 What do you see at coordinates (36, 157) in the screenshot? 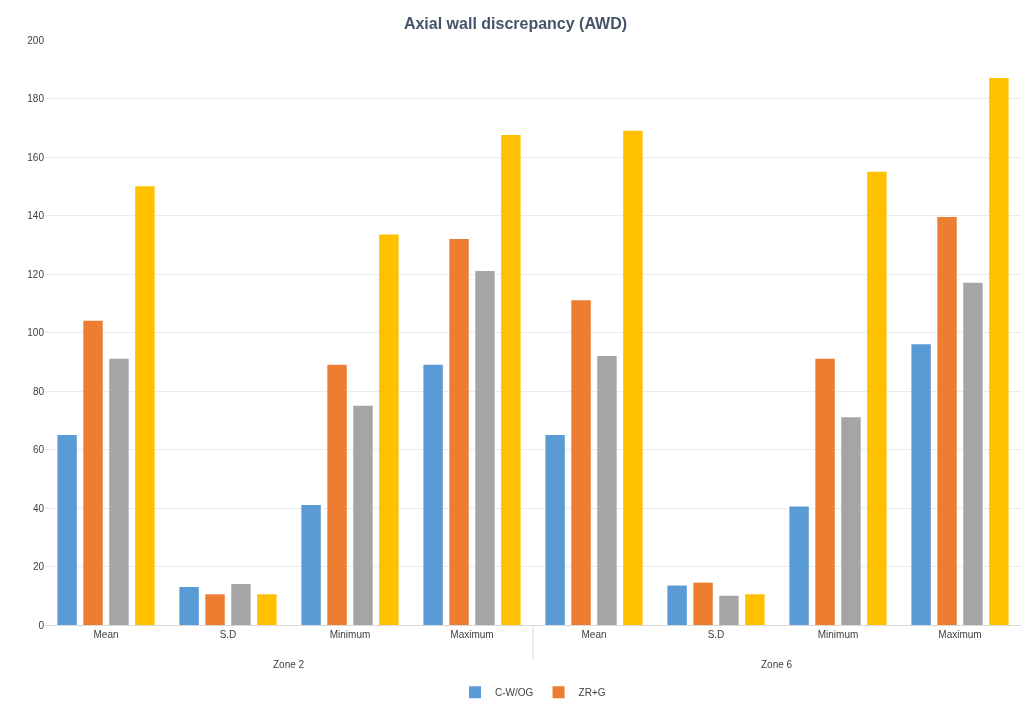
I see `y-tick-label: 160` at bounding box center [36, 157].